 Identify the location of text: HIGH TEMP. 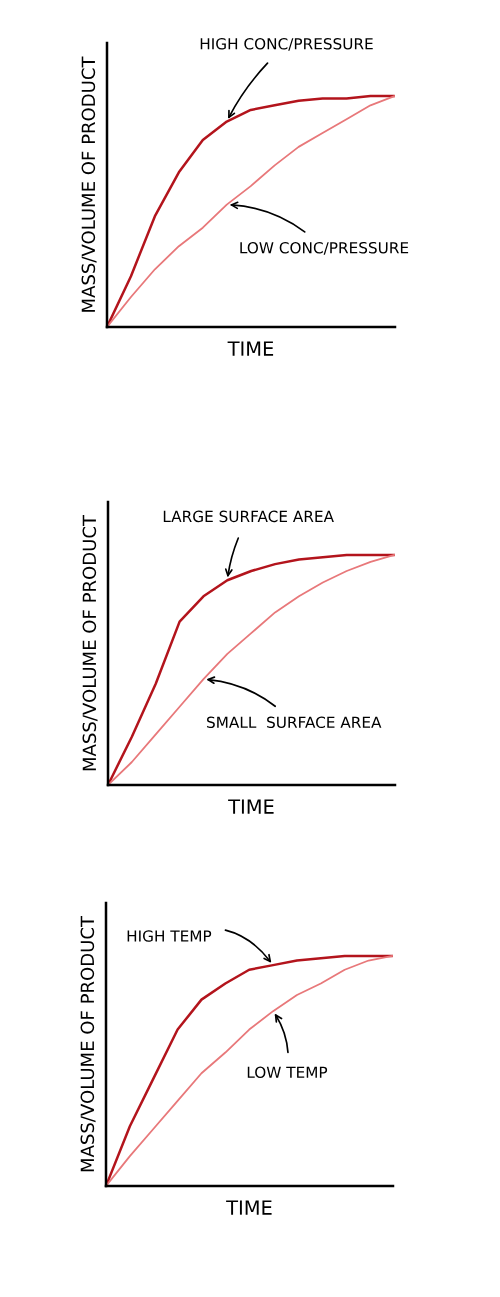
(169, 936).